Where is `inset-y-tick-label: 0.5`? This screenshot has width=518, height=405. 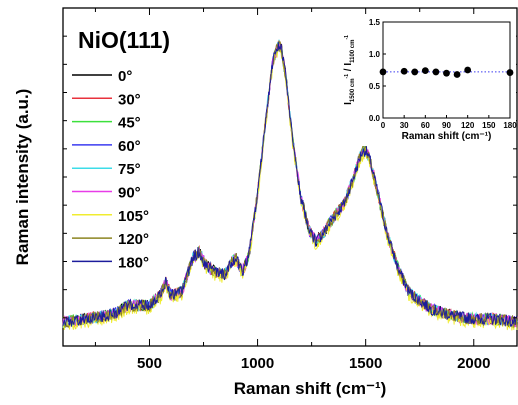
inset-y-tick-label: 0.5 is located at coordinates (375, 86).